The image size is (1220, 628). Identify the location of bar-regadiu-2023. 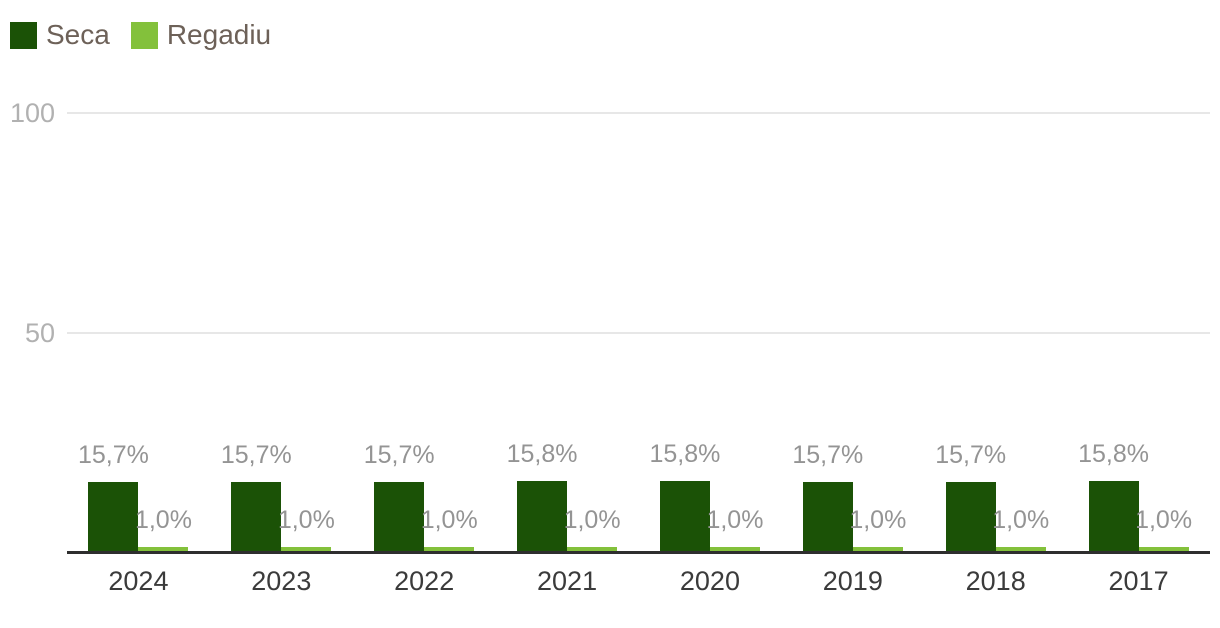
(306, 548).